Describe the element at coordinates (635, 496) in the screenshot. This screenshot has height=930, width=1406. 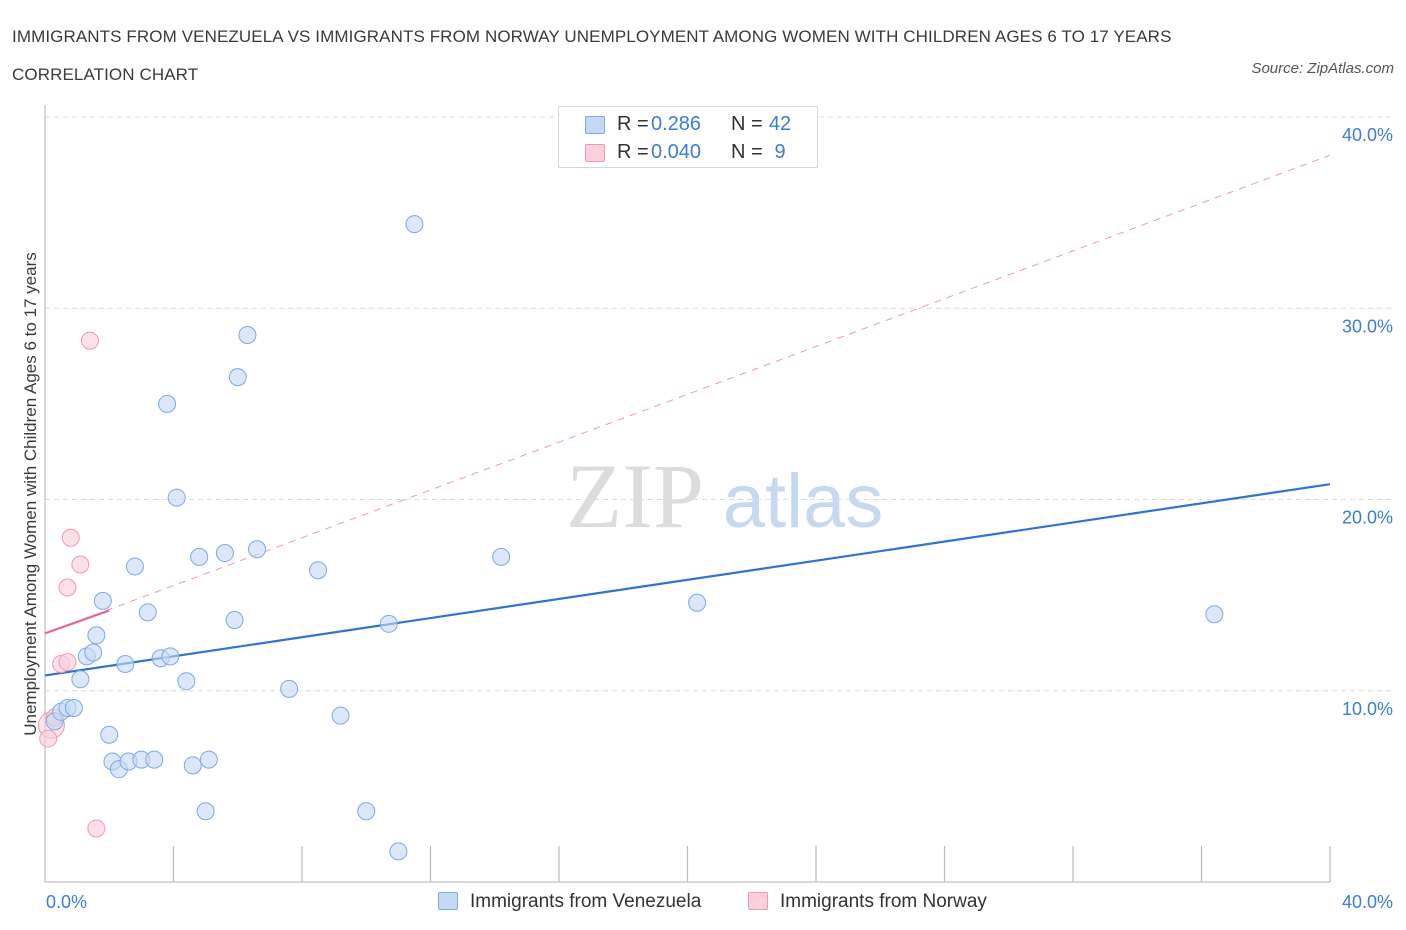
I see `watermark-zip: ZIP` at that location.